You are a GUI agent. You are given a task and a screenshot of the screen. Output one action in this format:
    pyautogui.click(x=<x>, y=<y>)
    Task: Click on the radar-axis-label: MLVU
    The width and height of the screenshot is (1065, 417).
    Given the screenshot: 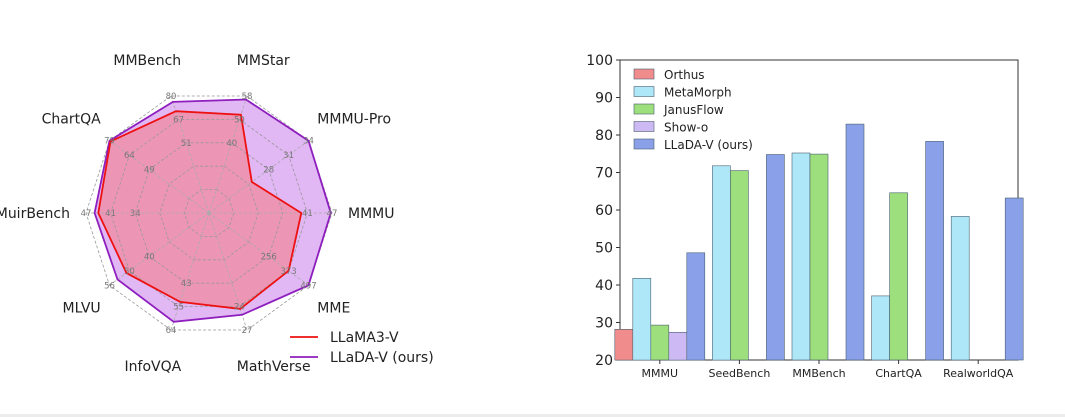 What is the action you would take?
    pyautogui.click(x=82, y=309)
    